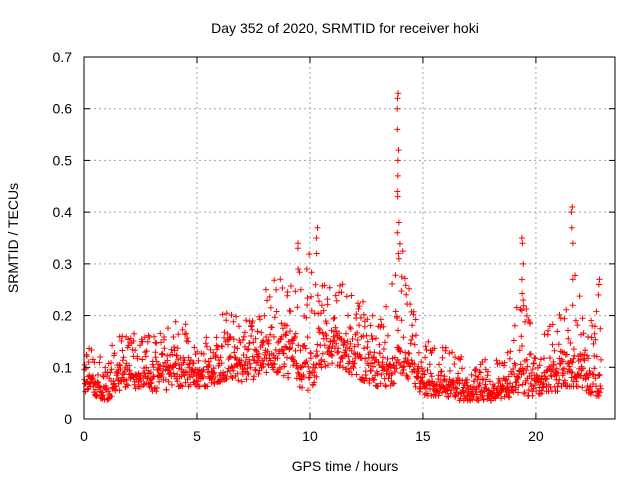 Image resolution: width=640 pixels, height=480 pixels. I want to click on x-tick-label: 20, so click(536, 436).